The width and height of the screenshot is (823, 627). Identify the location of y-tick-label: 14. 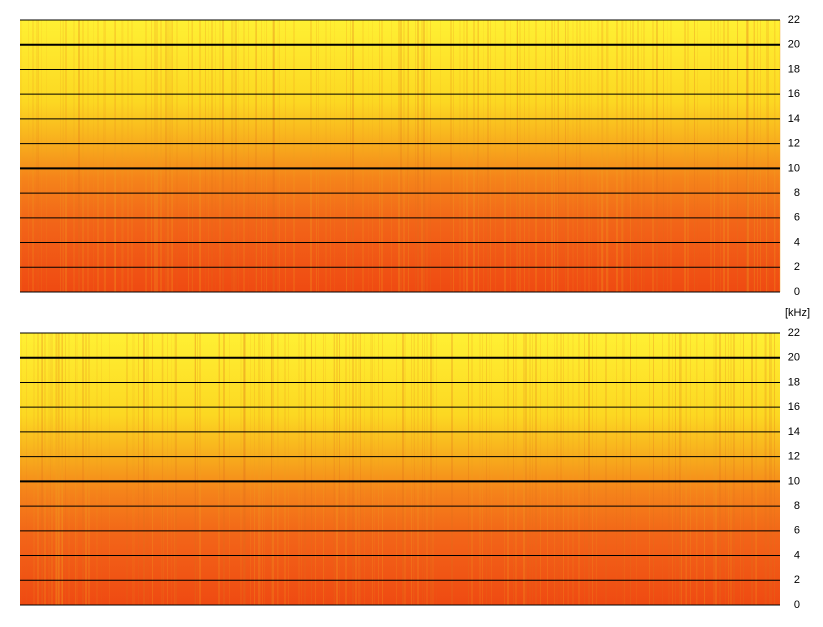
(794, 119).